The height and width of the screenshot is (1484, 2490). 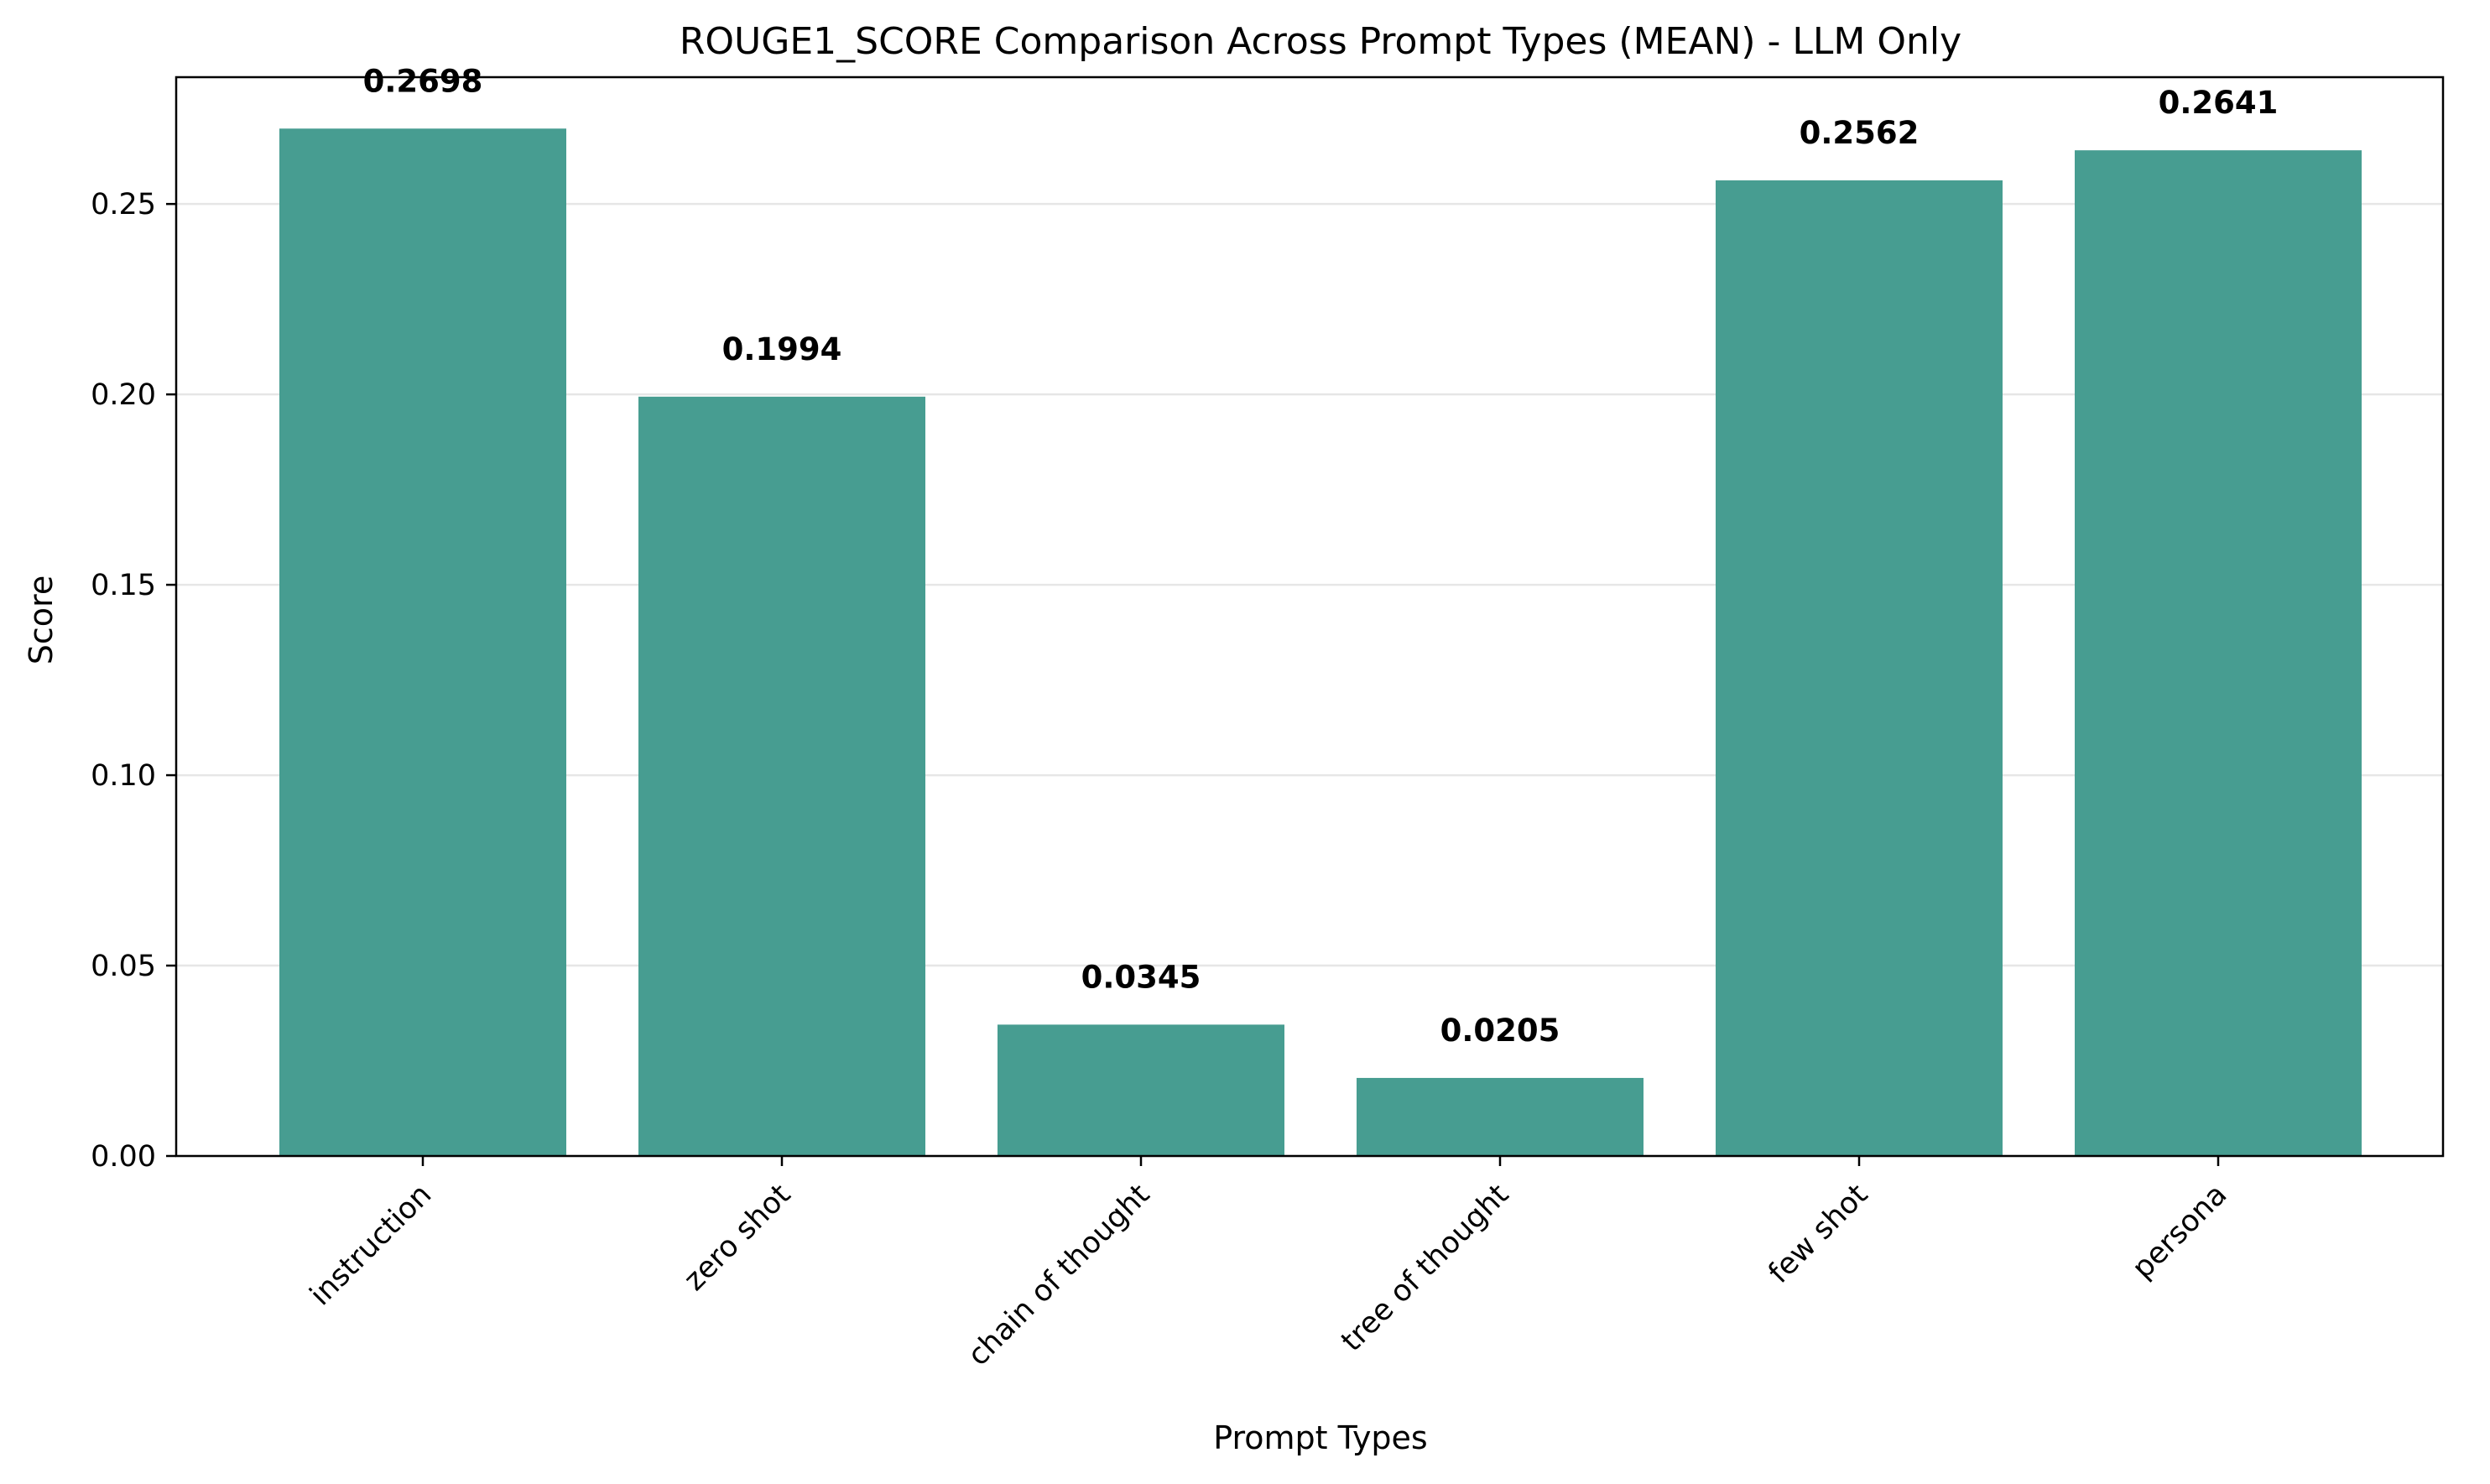 I want to click on bar-value-label: 0.2562, so click(x=1860, y=133).